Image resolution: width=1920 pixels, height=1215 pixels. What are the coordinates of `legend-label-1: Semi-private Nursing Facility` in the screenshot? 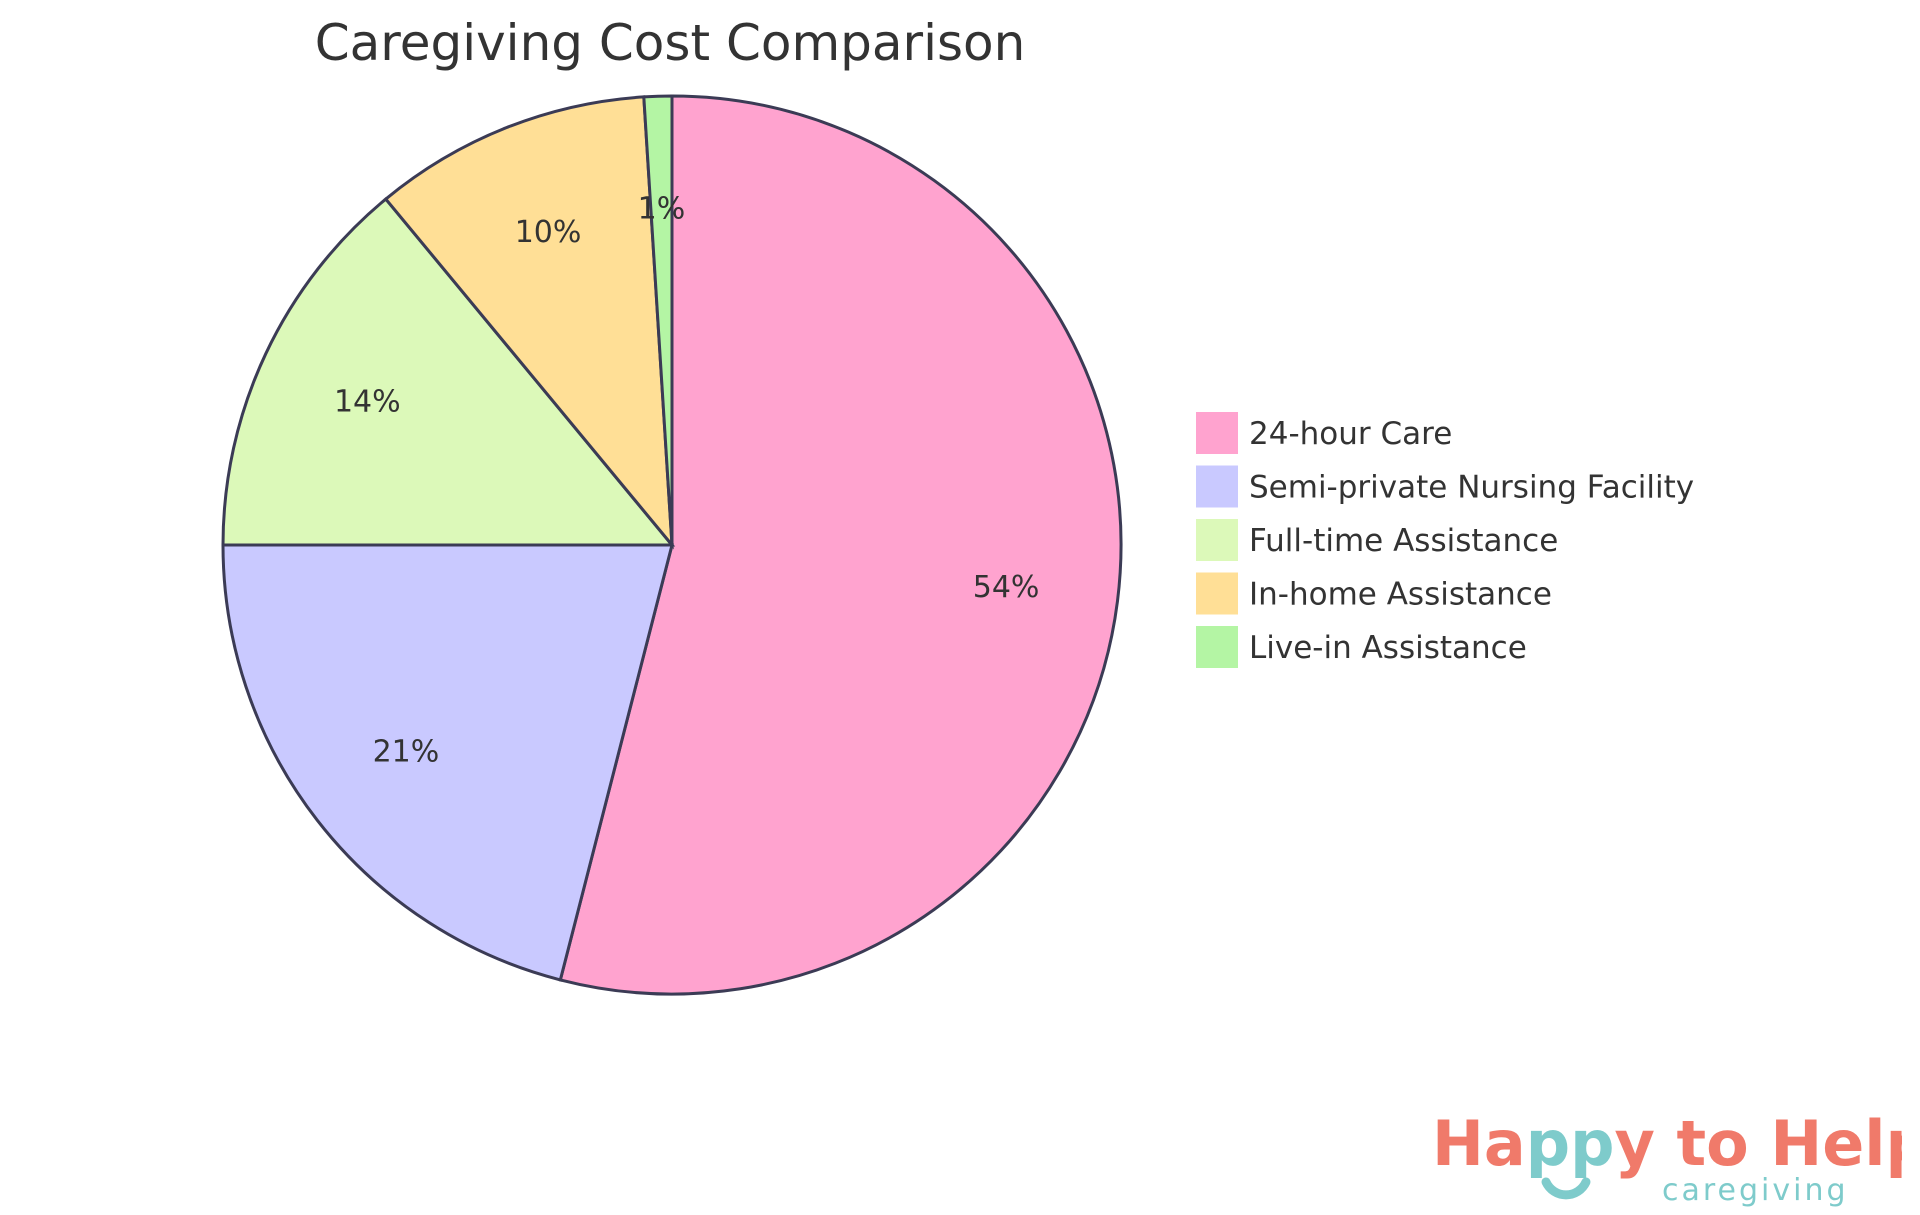 It's located at (1471, 488).